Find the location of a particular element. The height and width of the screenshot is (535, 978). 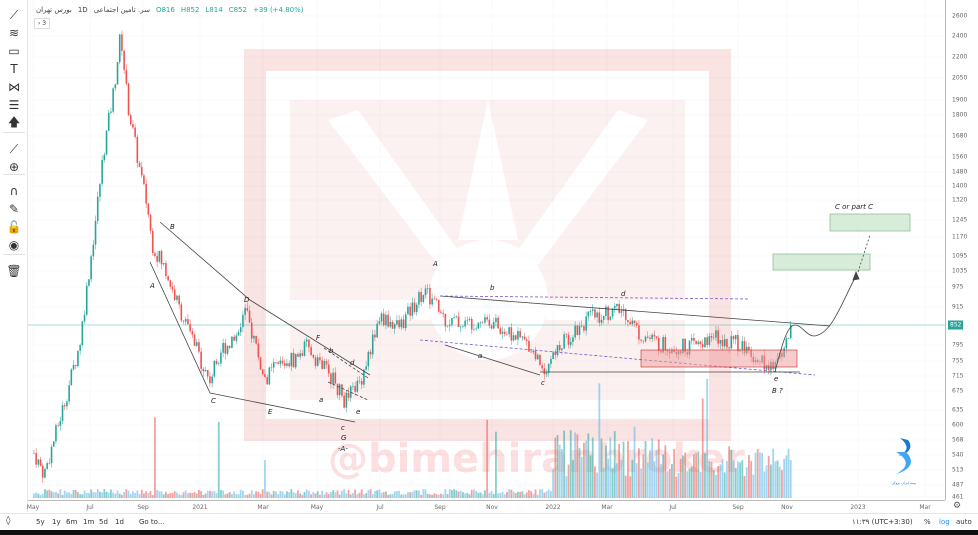

range-1d: 1d is located at coordinates (119, 522).